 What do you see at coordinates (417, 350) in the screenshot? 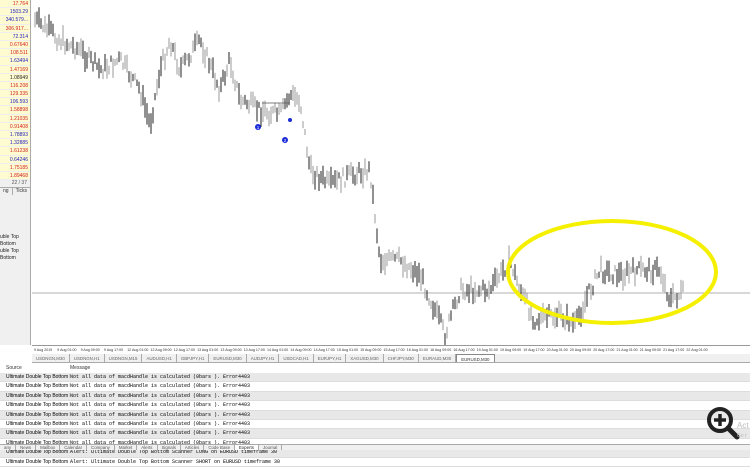
I see `time-label: 16 Aug 01:00` at bounding box center [417, 350].